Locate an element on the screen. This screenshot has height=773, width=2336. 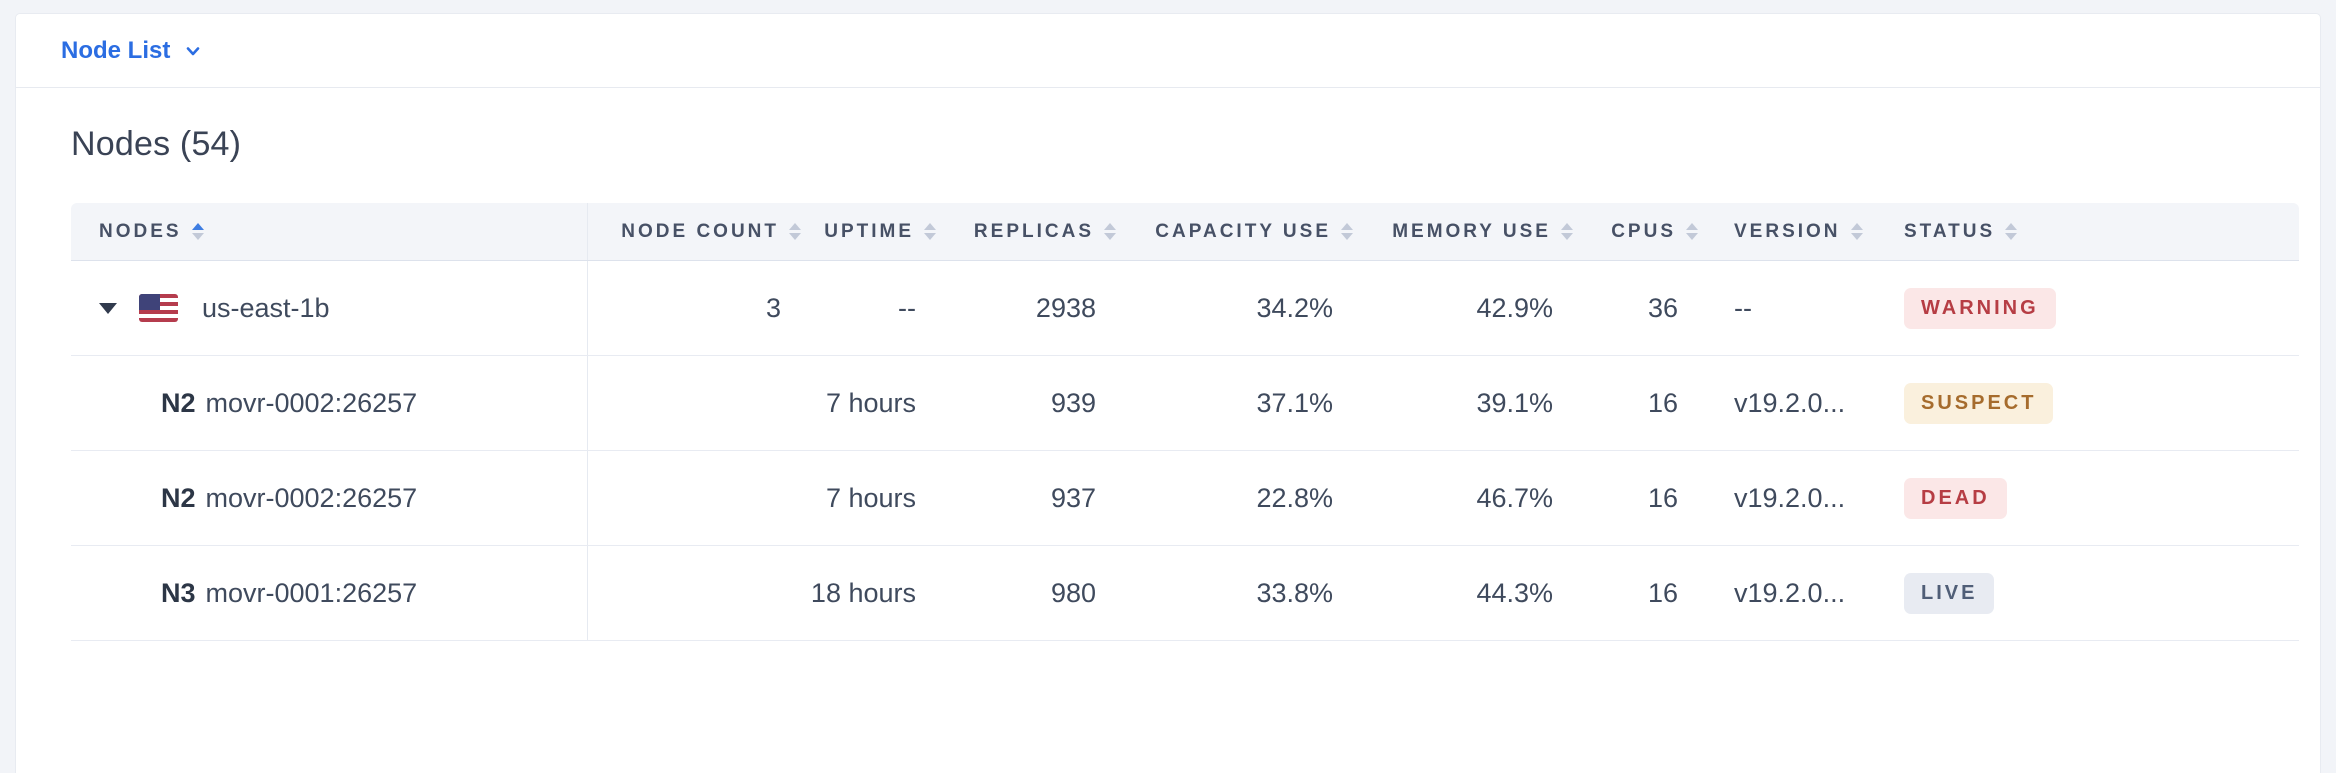
column-header-replicas: REPLICAS is located at coordinates (1026, 231).